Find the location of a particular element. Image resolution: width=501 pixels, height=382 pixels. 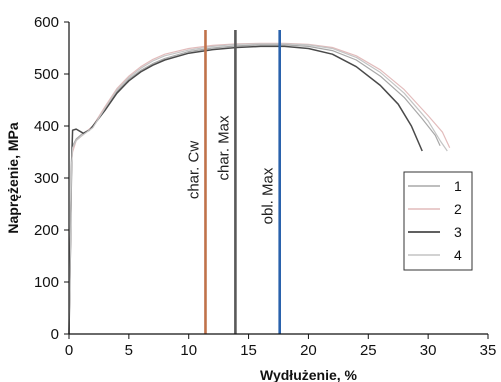

y-axis-title: Naprężenie, MPa is located at coordinates (13, 177).